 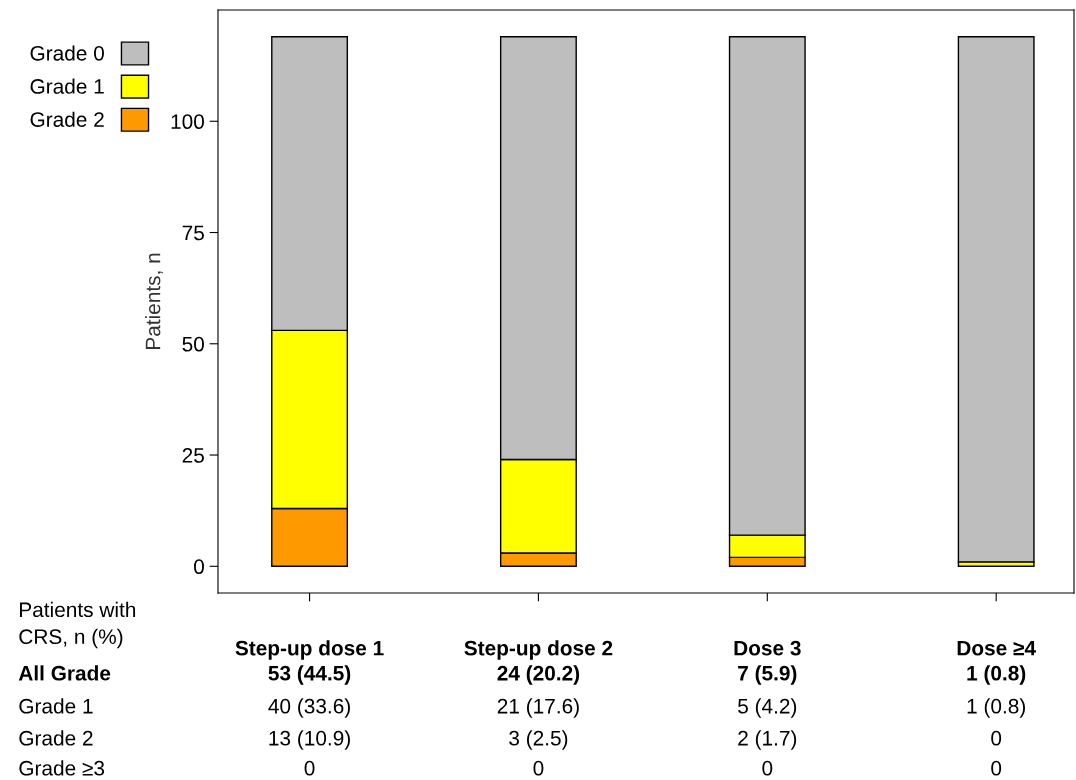 What do you see at coordinates (309, 740) in the screenshot?
I see `data-label: 13 (10.9)` at bounding box center [309, 740].